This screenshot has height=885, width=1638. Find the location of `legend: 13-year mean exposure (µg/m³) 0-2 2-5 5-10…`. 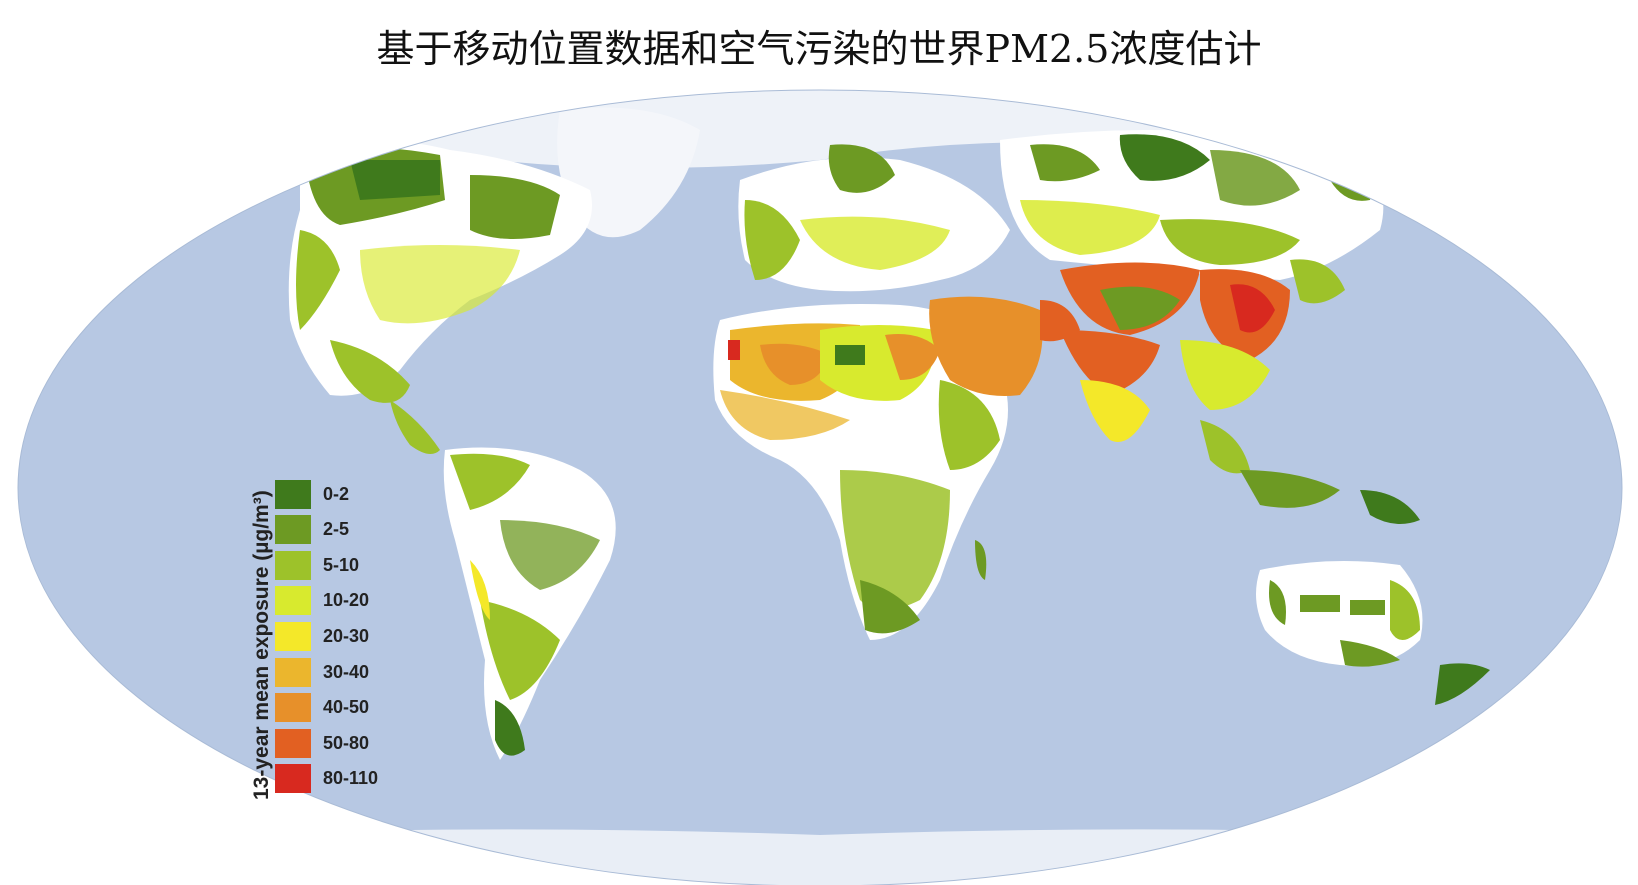

legend: 13-year mean exposure (µg/m³) 0-2 2-5 5-10… is located at coordinates (332, 653).